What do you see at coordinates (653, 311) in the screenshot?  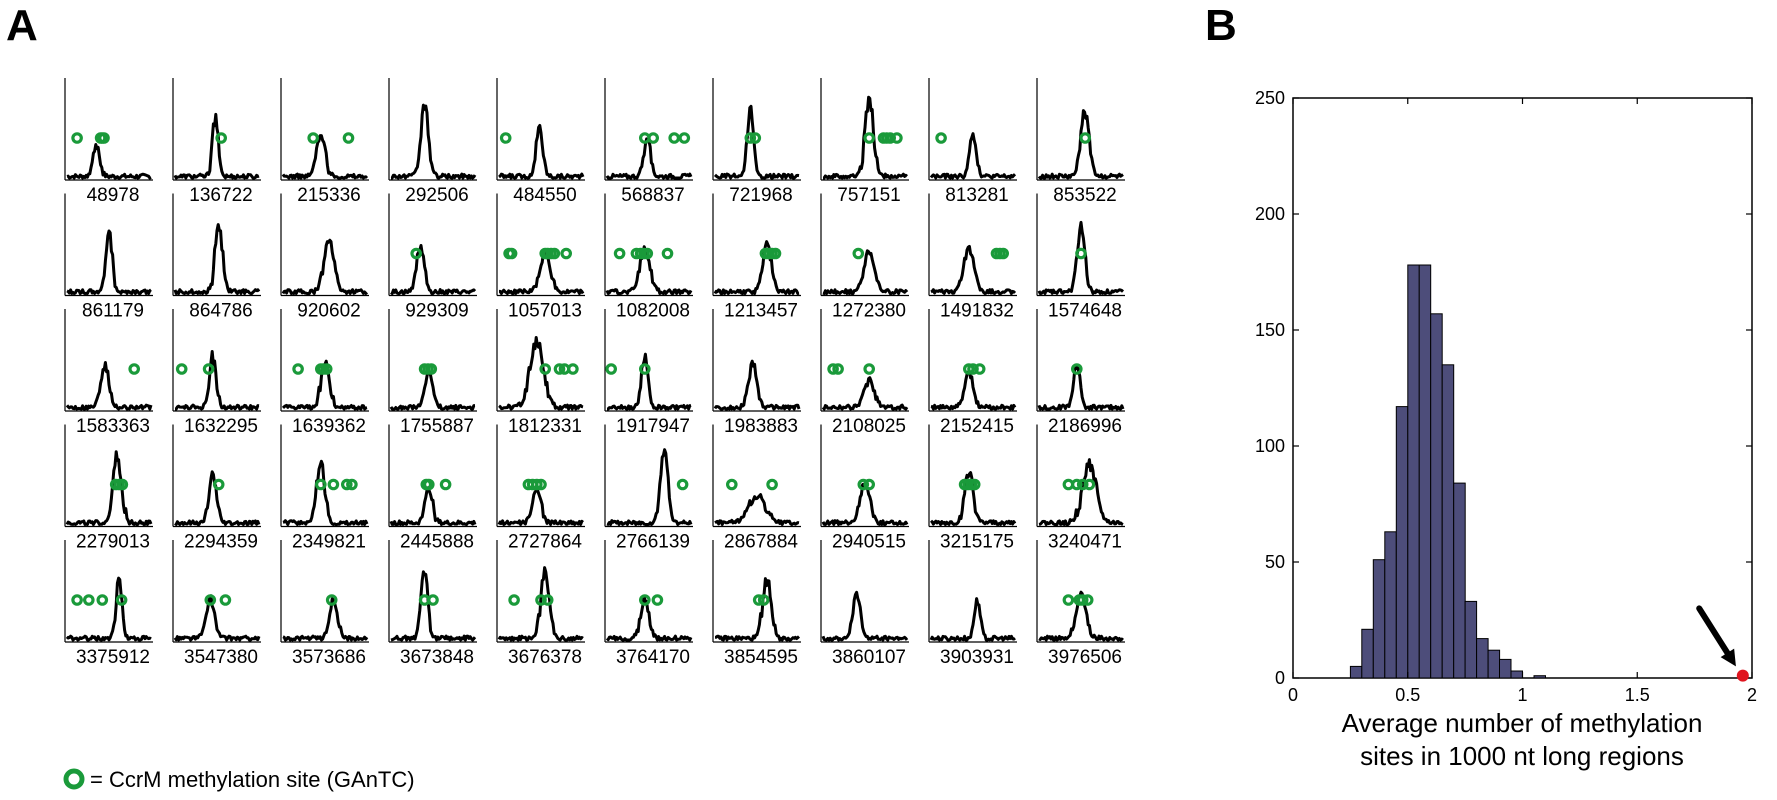 I see `region-label: 1082008` at bounding box center [653, 311].